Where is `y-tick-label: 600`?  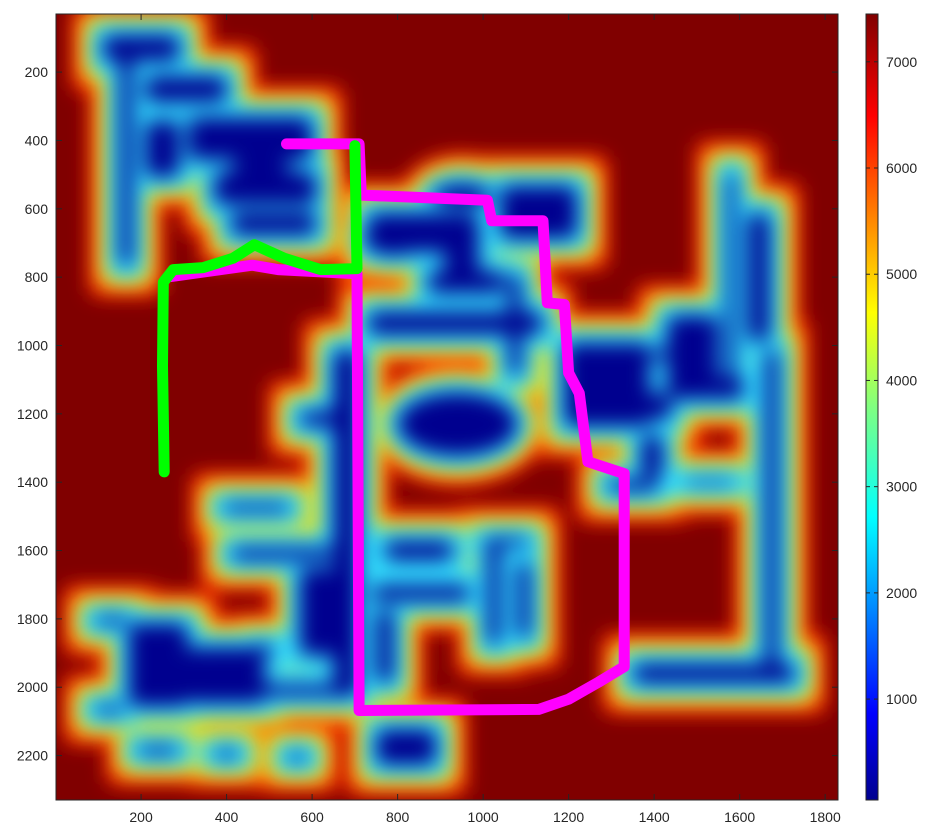 y-tick-label: 600 is located at coordinates (37, 209).